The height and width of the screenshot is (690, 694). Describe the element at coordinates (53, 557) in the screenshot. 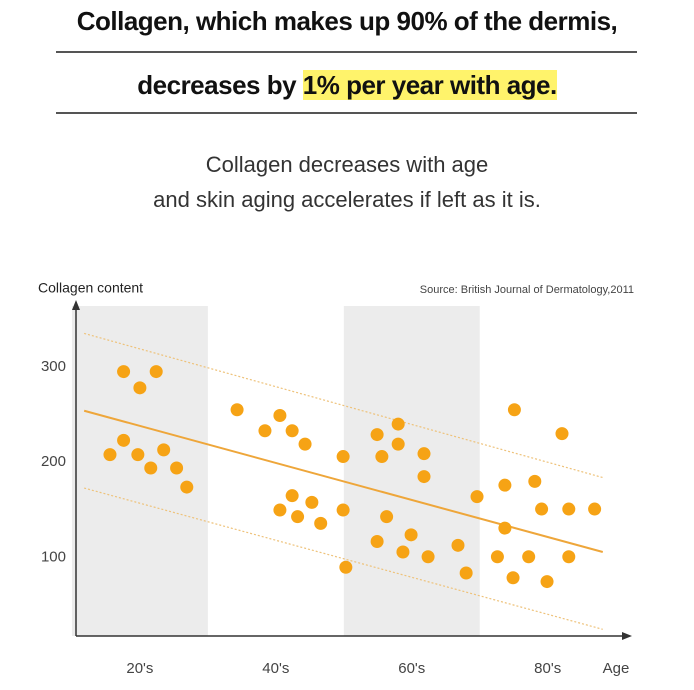

I see `y-tick-label: 100` at that location.